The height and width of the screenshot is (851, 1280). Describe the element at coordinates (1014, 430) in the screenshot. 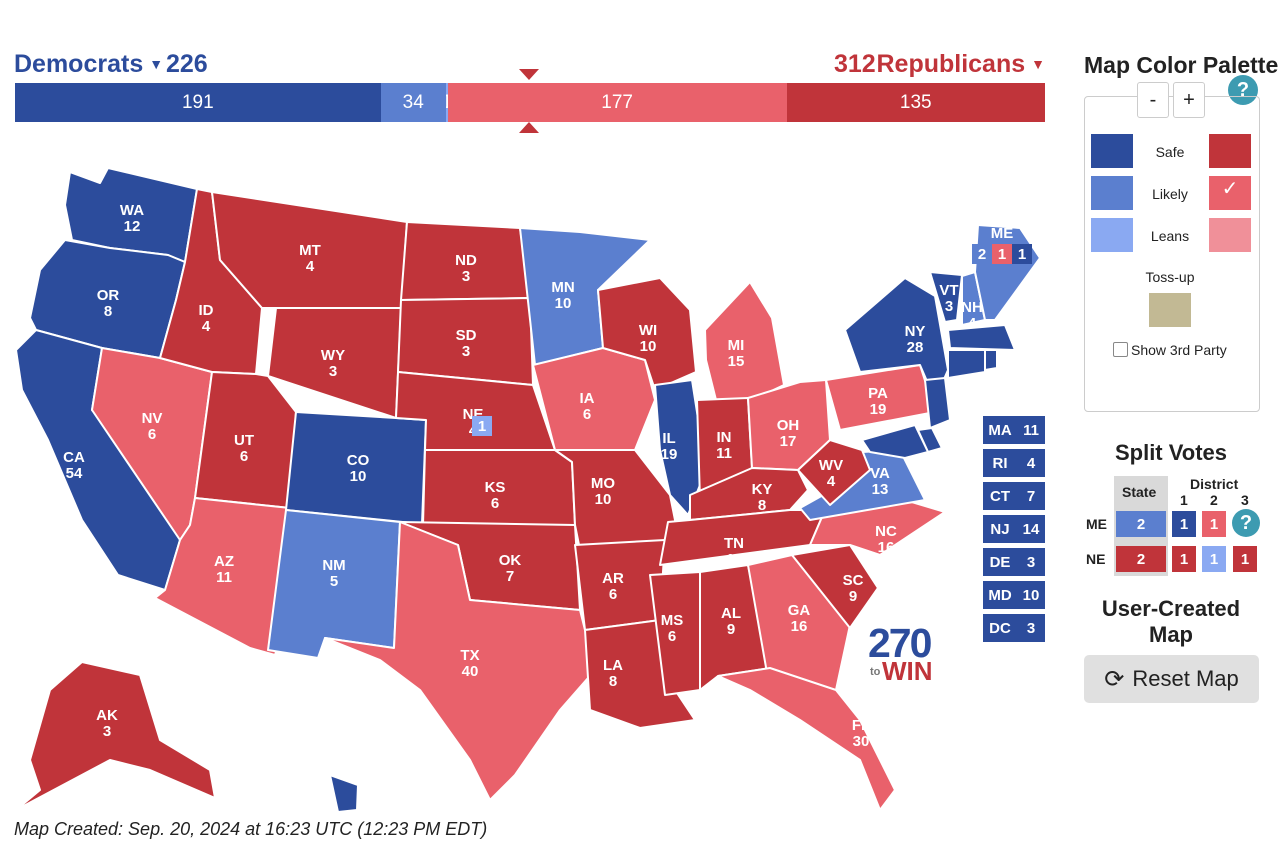

I see `small-state-ma: MA 11` at that location.